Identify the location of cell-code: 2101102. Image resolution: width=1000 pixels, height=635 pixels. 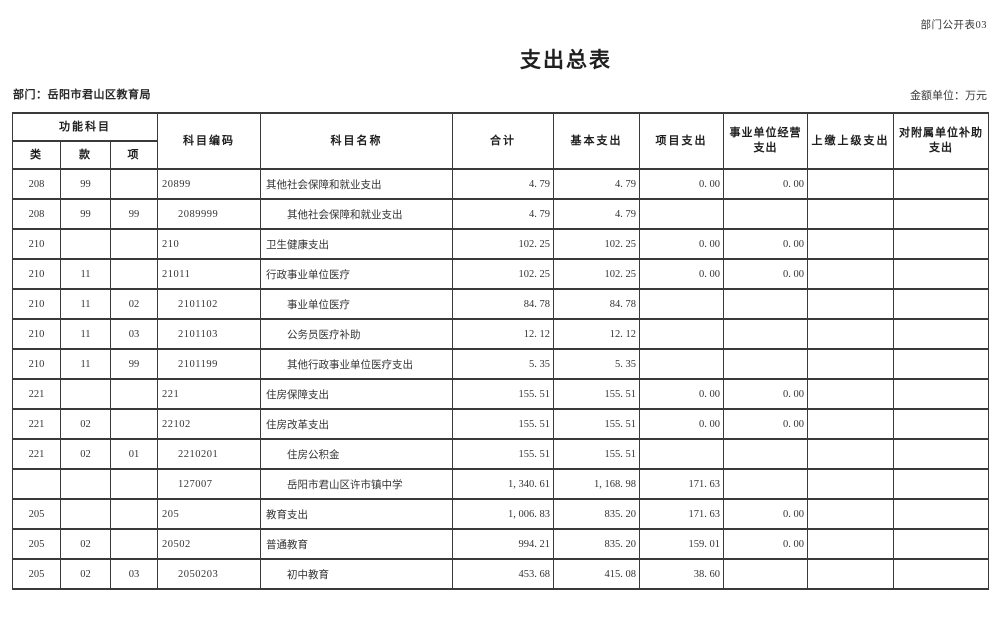
(209, 304).